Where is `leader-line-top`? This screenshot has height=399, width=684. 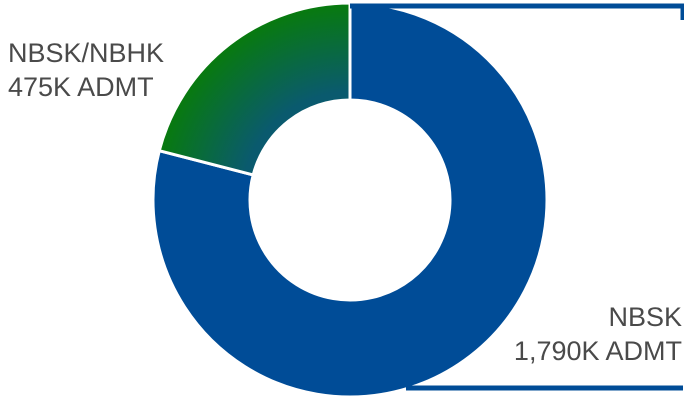 leader-line-top is located at coordinates (517, 11).